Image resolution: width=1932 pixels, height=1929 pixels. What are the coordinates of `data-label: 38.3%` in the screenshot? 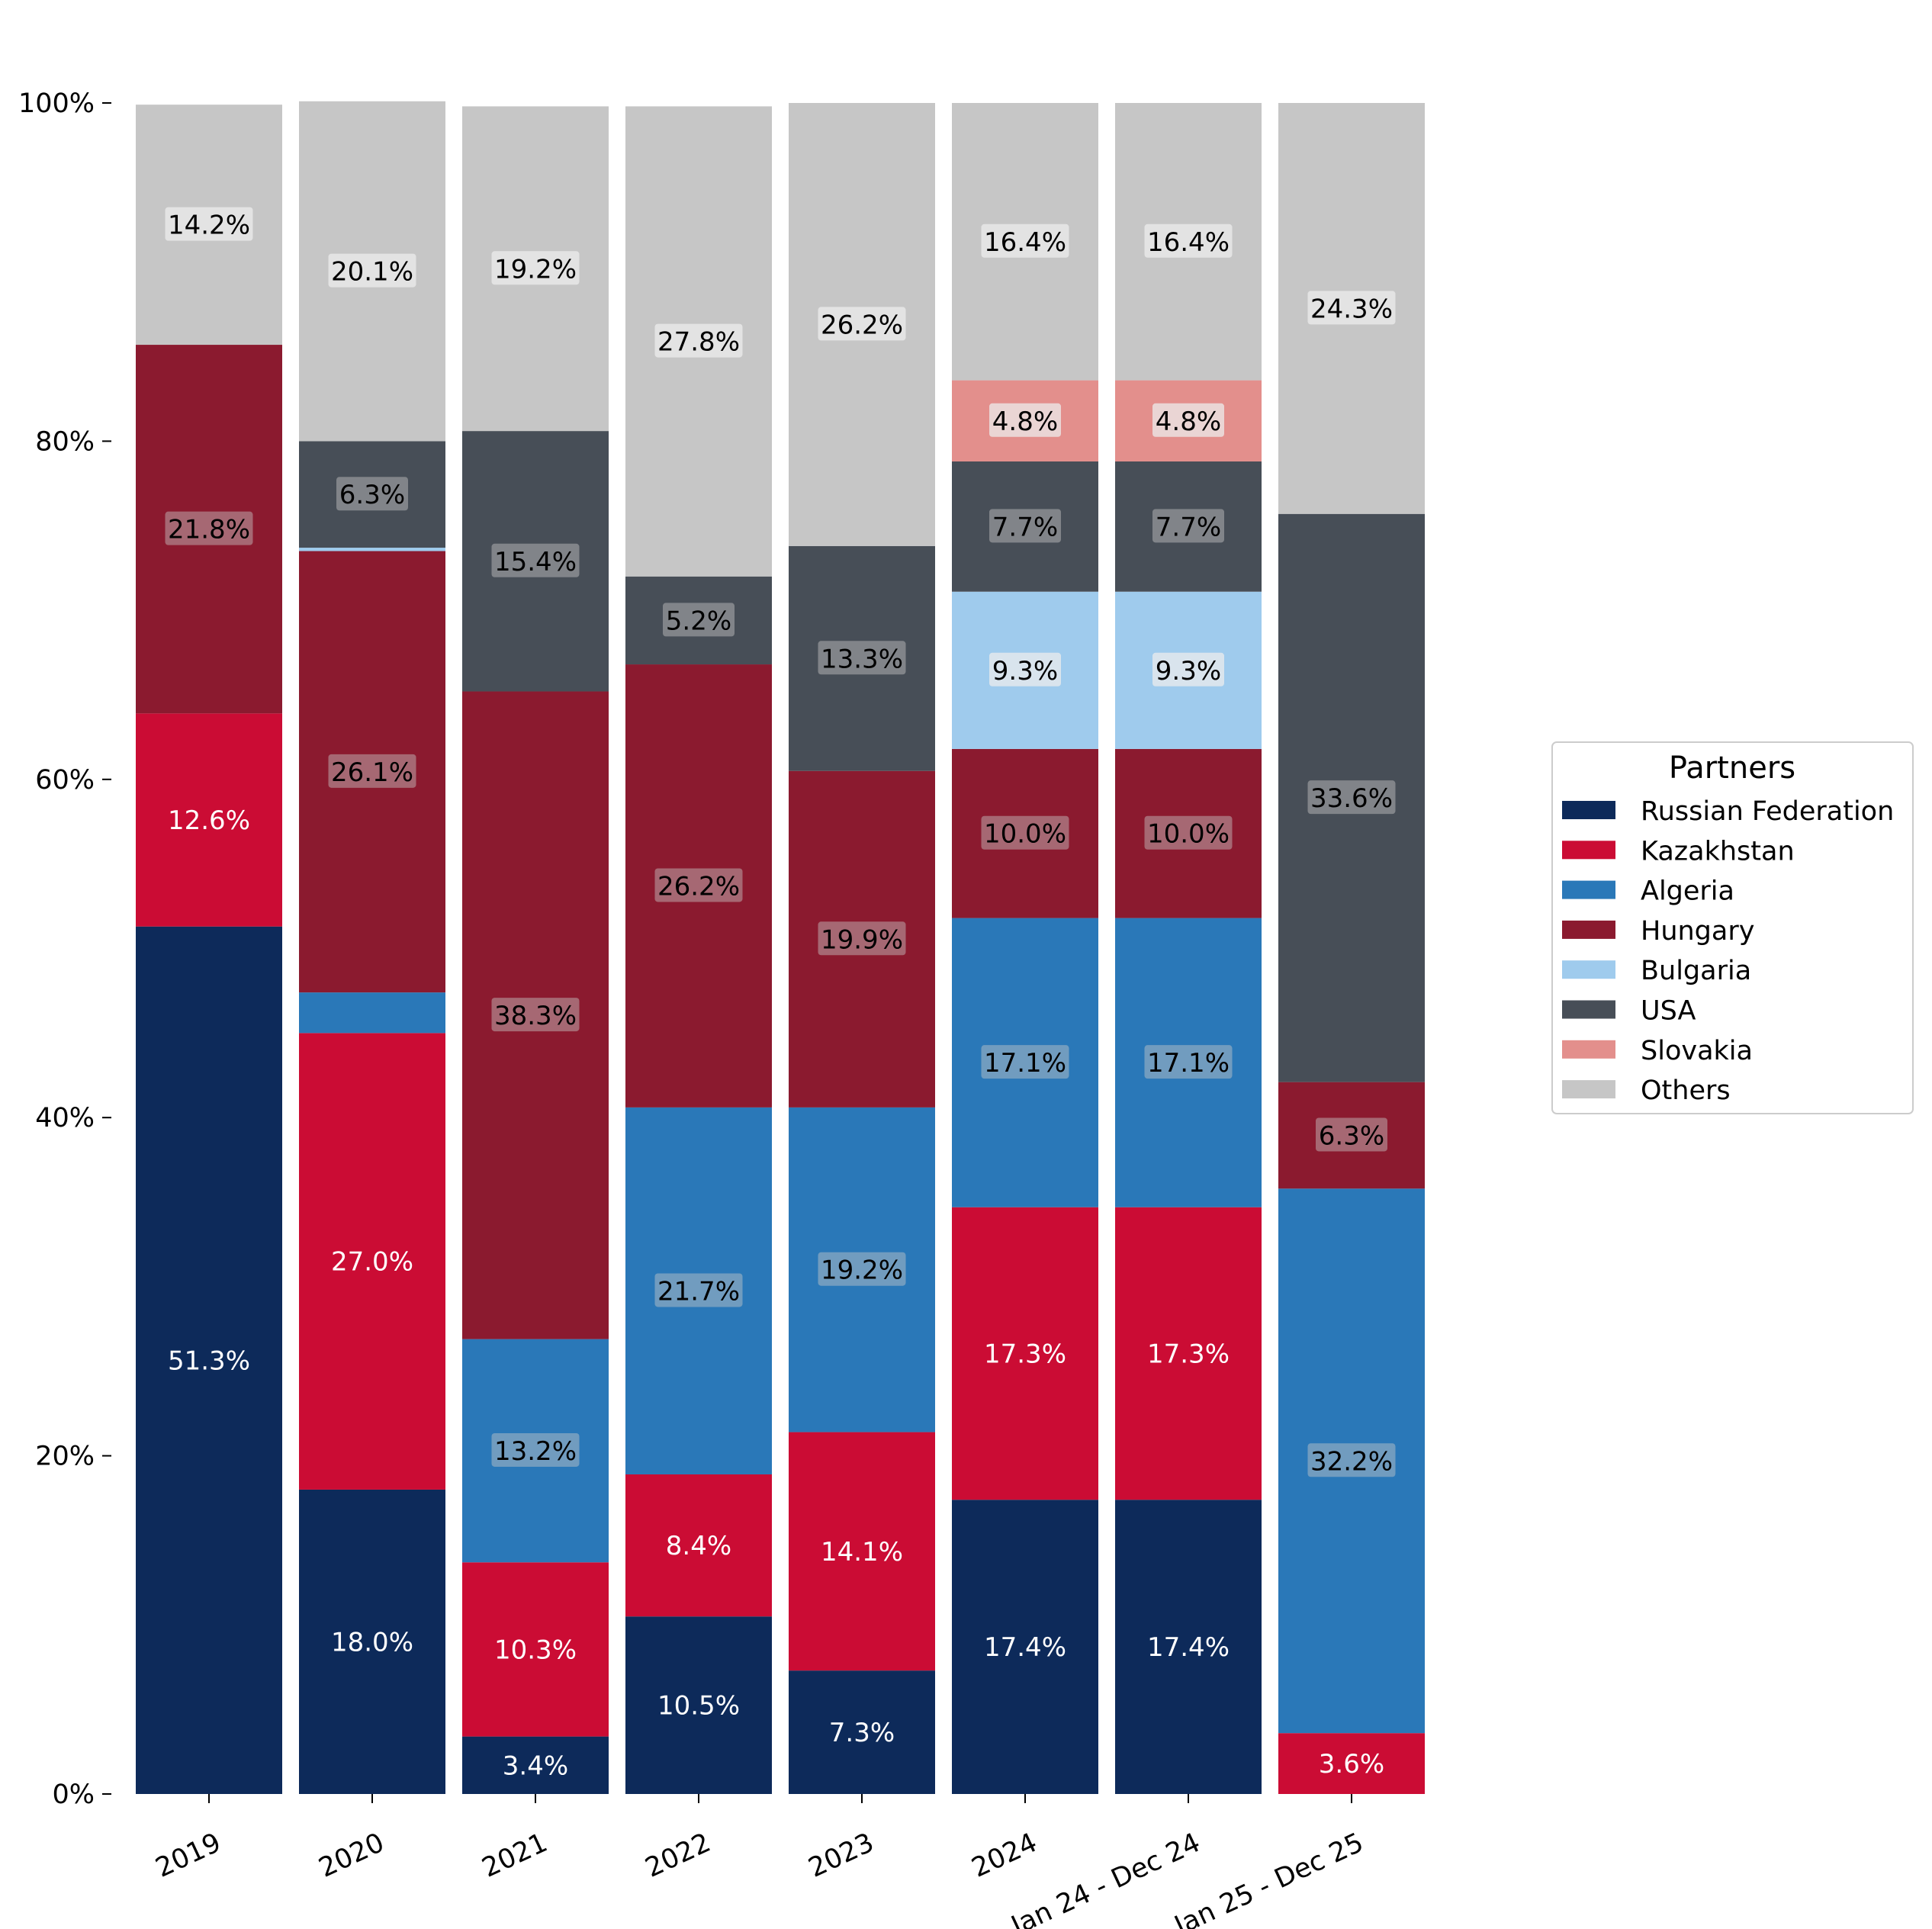 It's located at (535, 1016).